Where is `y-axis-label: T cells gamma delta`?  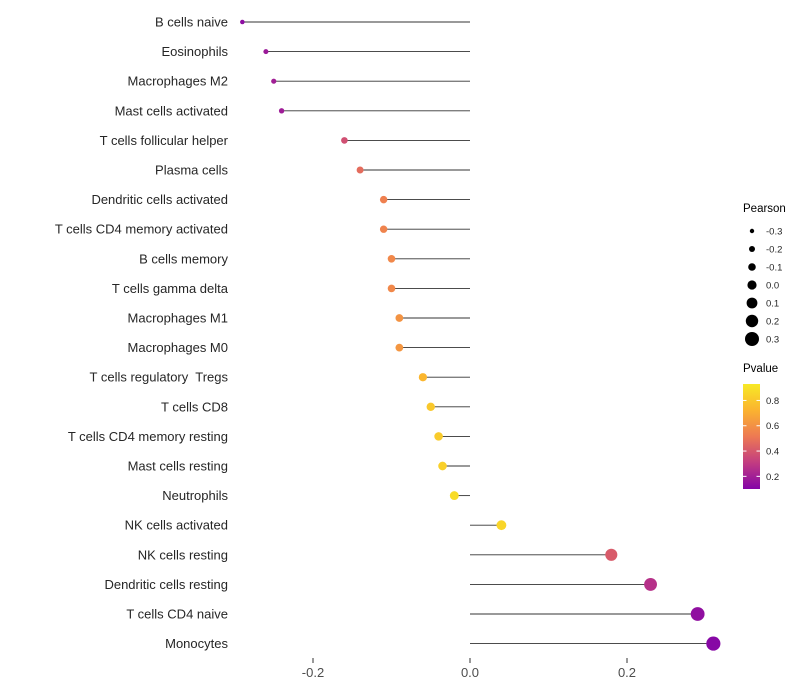
y-axis-label: T cells gamma delta is located at coordinates (170, 288).